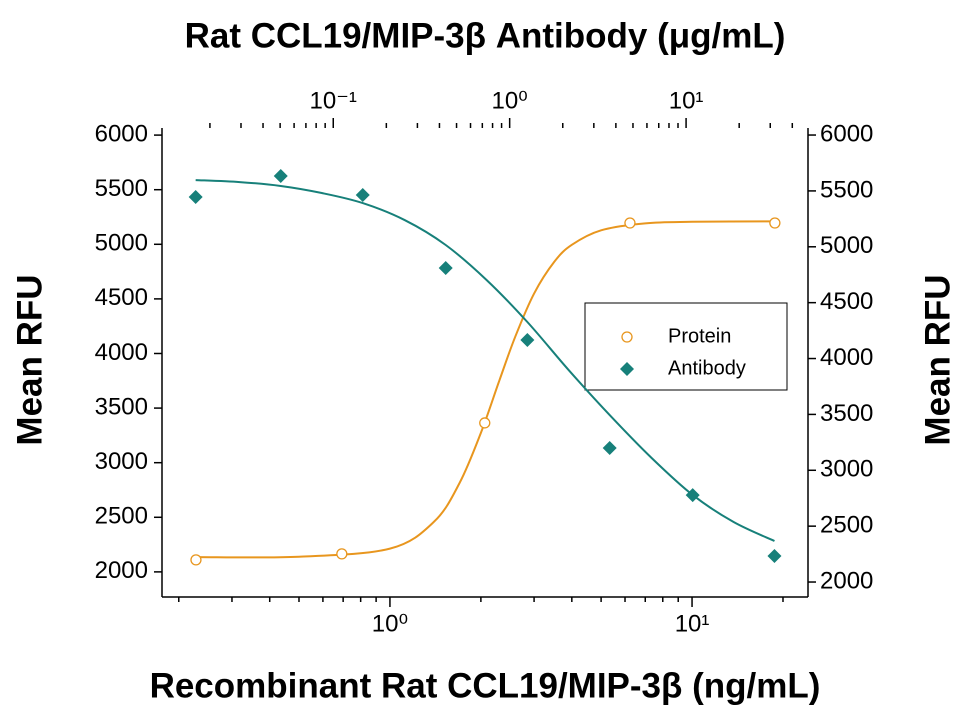  Describe the element at coordinates (121, 461) in the screenshot. I see `y-tick-label: 3000` at that location.